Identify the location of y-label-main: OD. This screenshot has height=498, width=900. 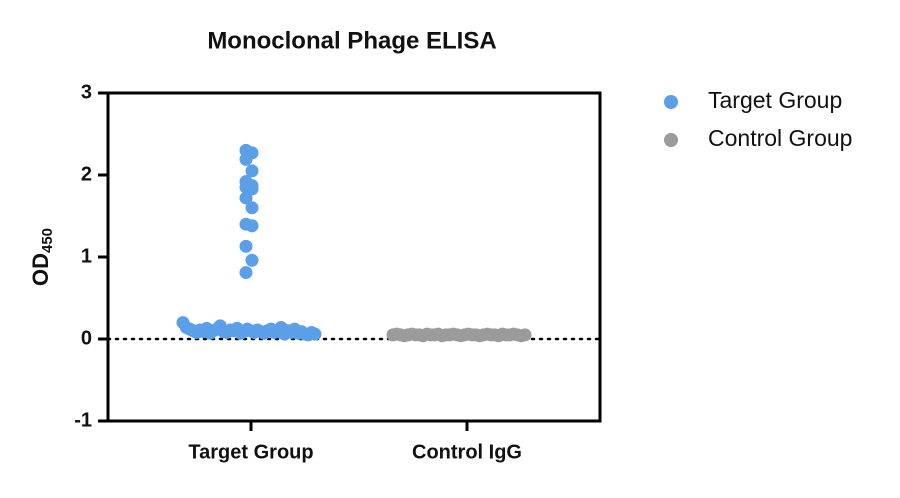
(40, 269).